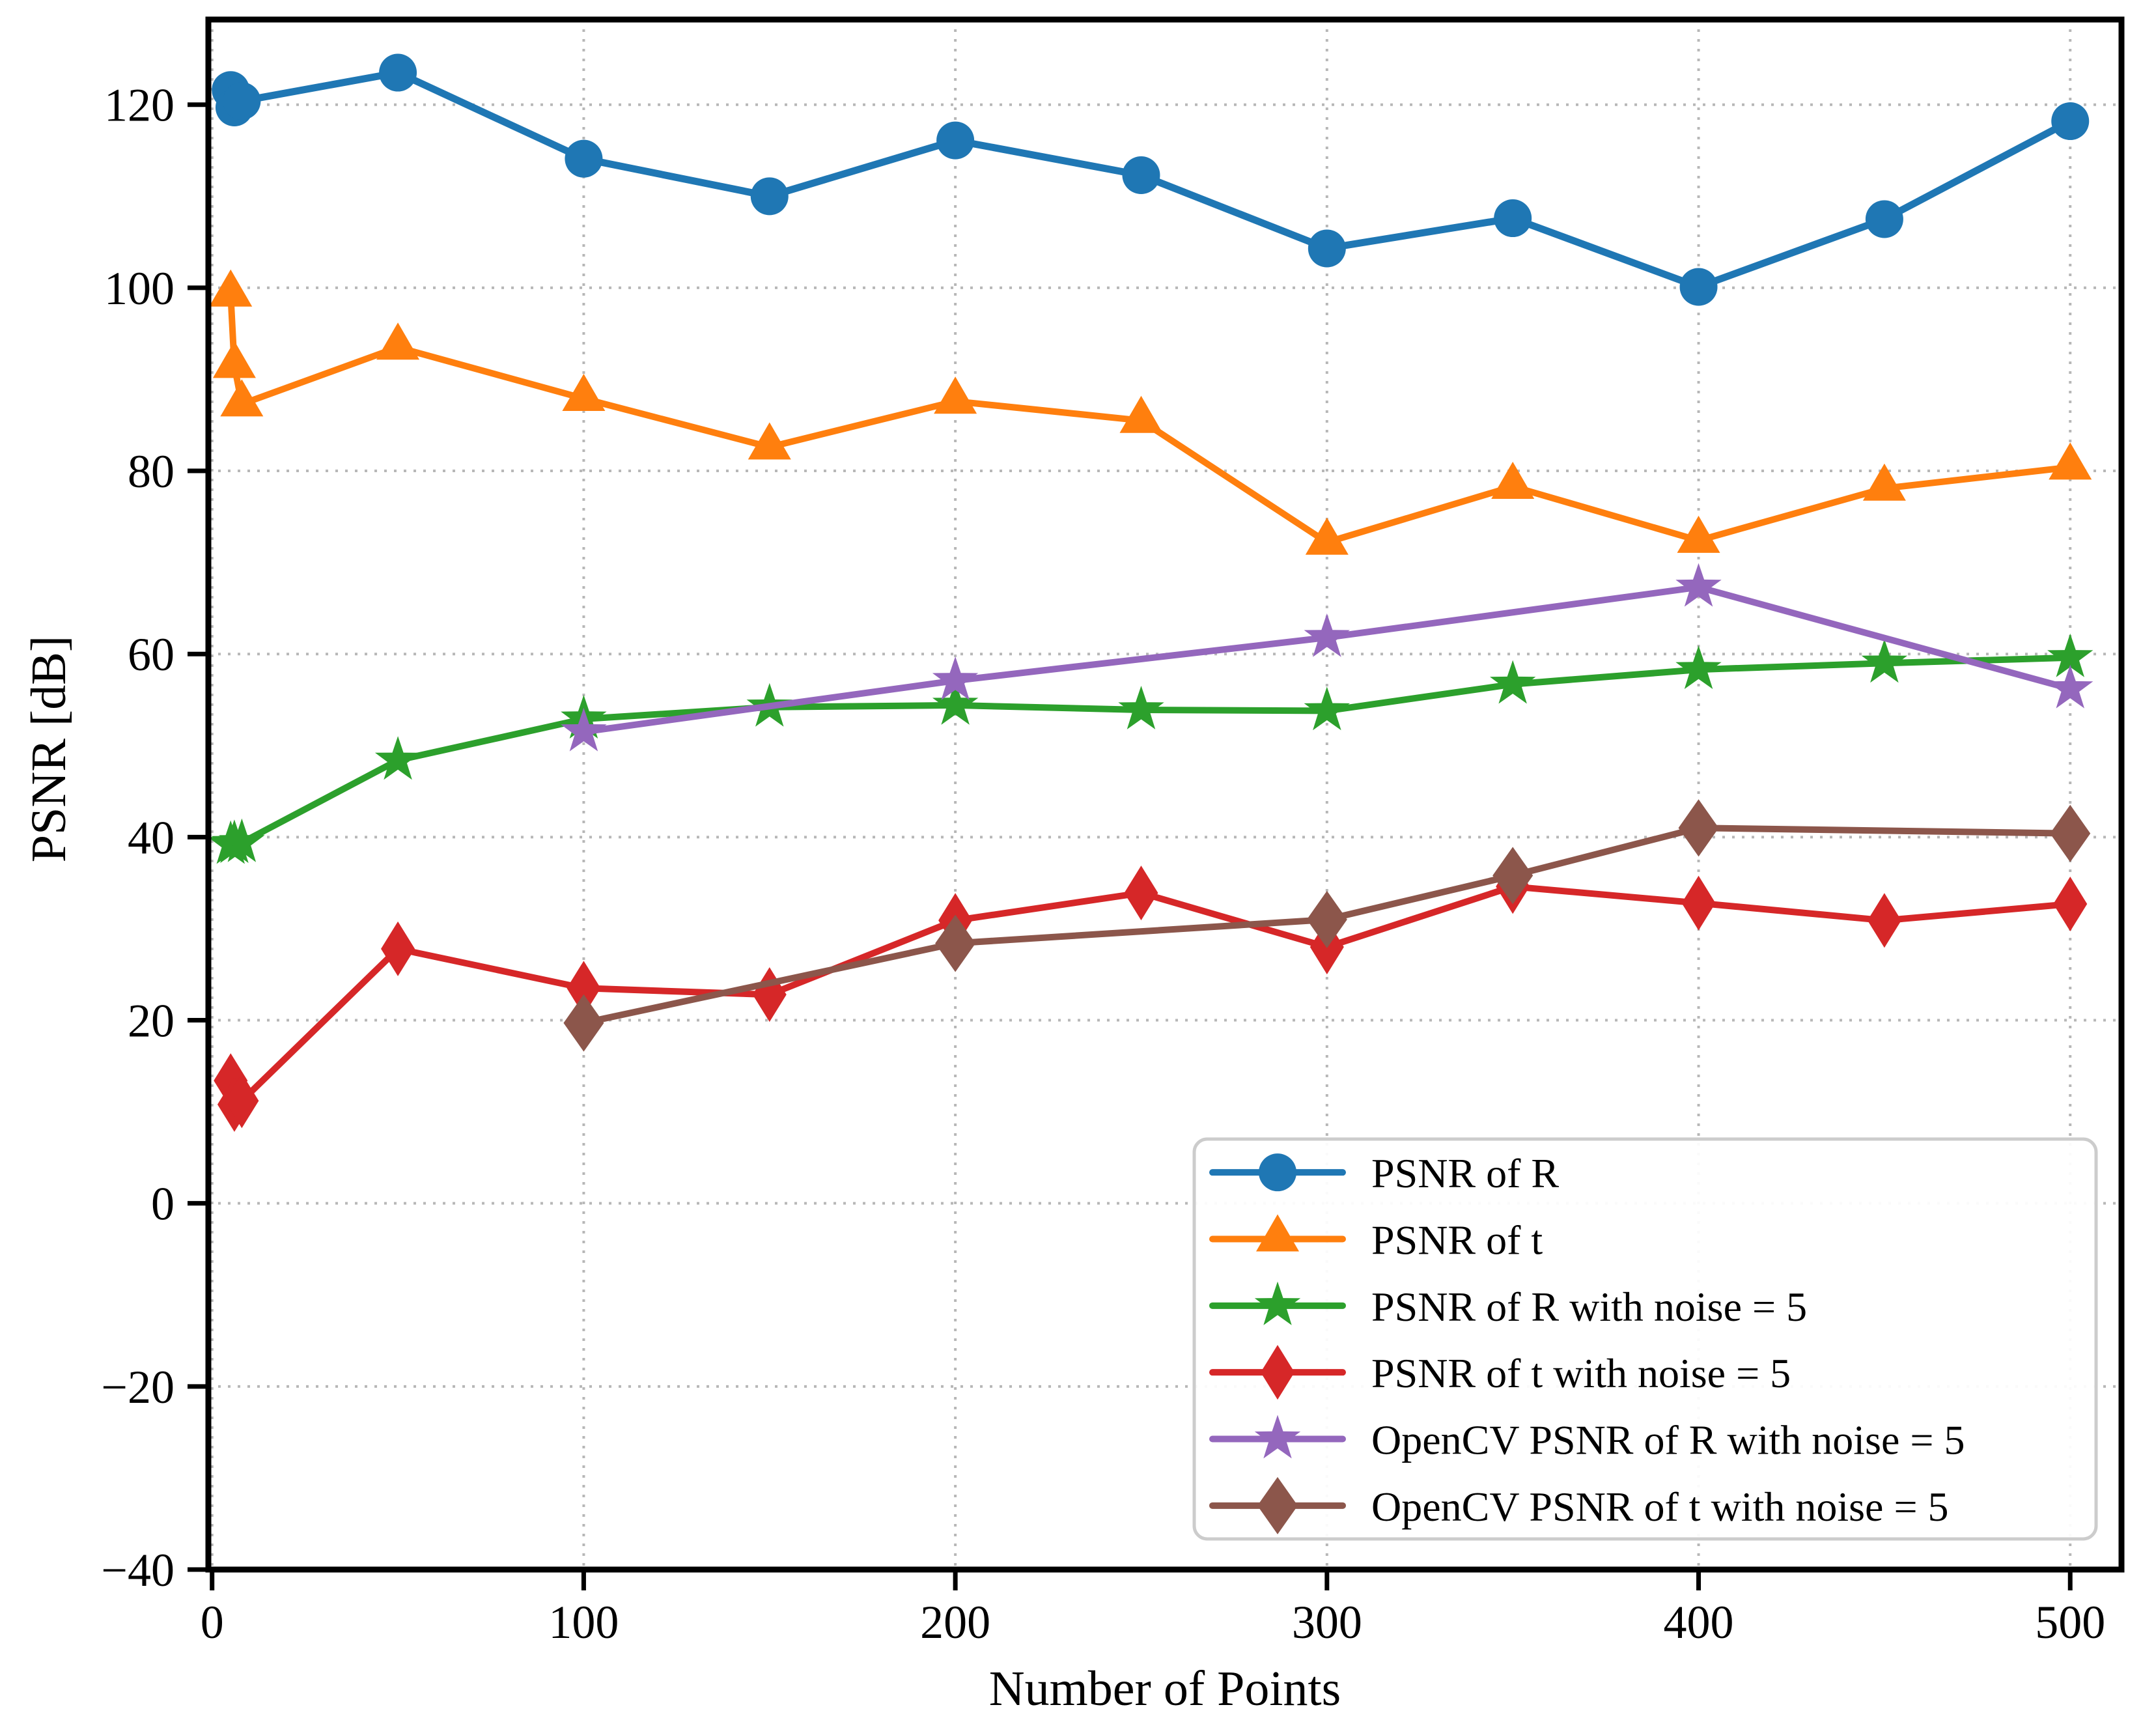  What do you see at coordinates (1699, 1622) in the screenshot?
I see `x-tick-label: 400` at bounding box center [1699, 1622].